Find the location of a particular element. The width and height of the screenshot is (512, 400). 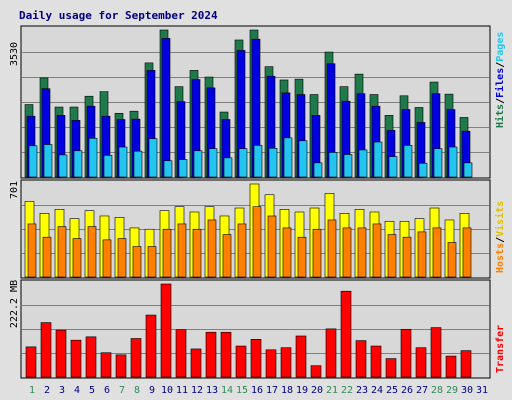

day-label: 23 is located at coordinates (362, 390).